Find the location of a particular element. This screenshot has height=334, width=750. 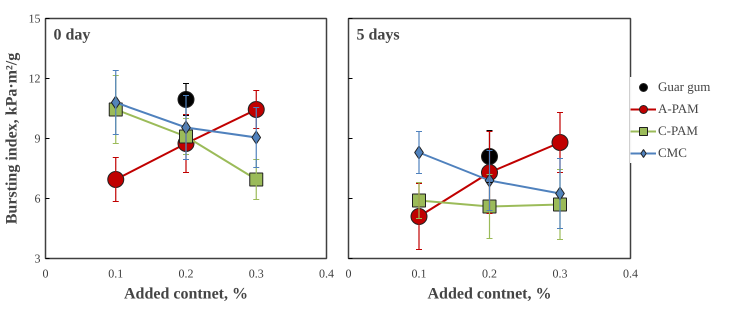

legend-label: C-PAM is located at coordinates (678, 131).